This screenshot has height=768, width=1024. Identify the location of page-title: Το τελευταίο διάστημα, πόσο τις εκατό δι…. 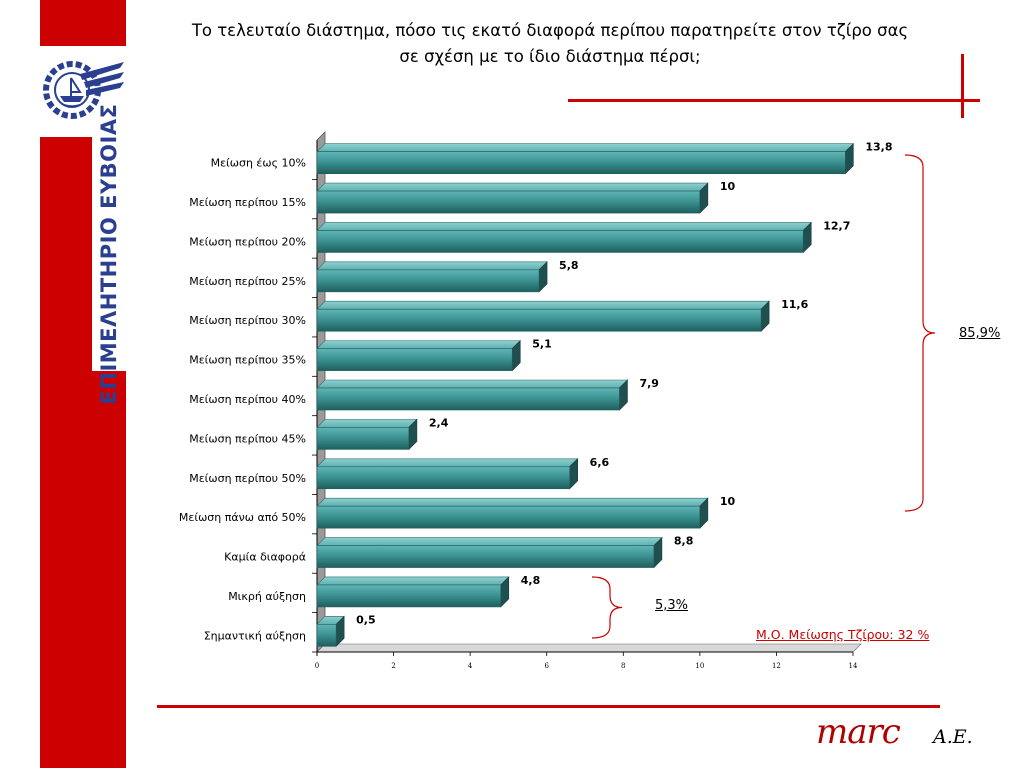
(550, 44).